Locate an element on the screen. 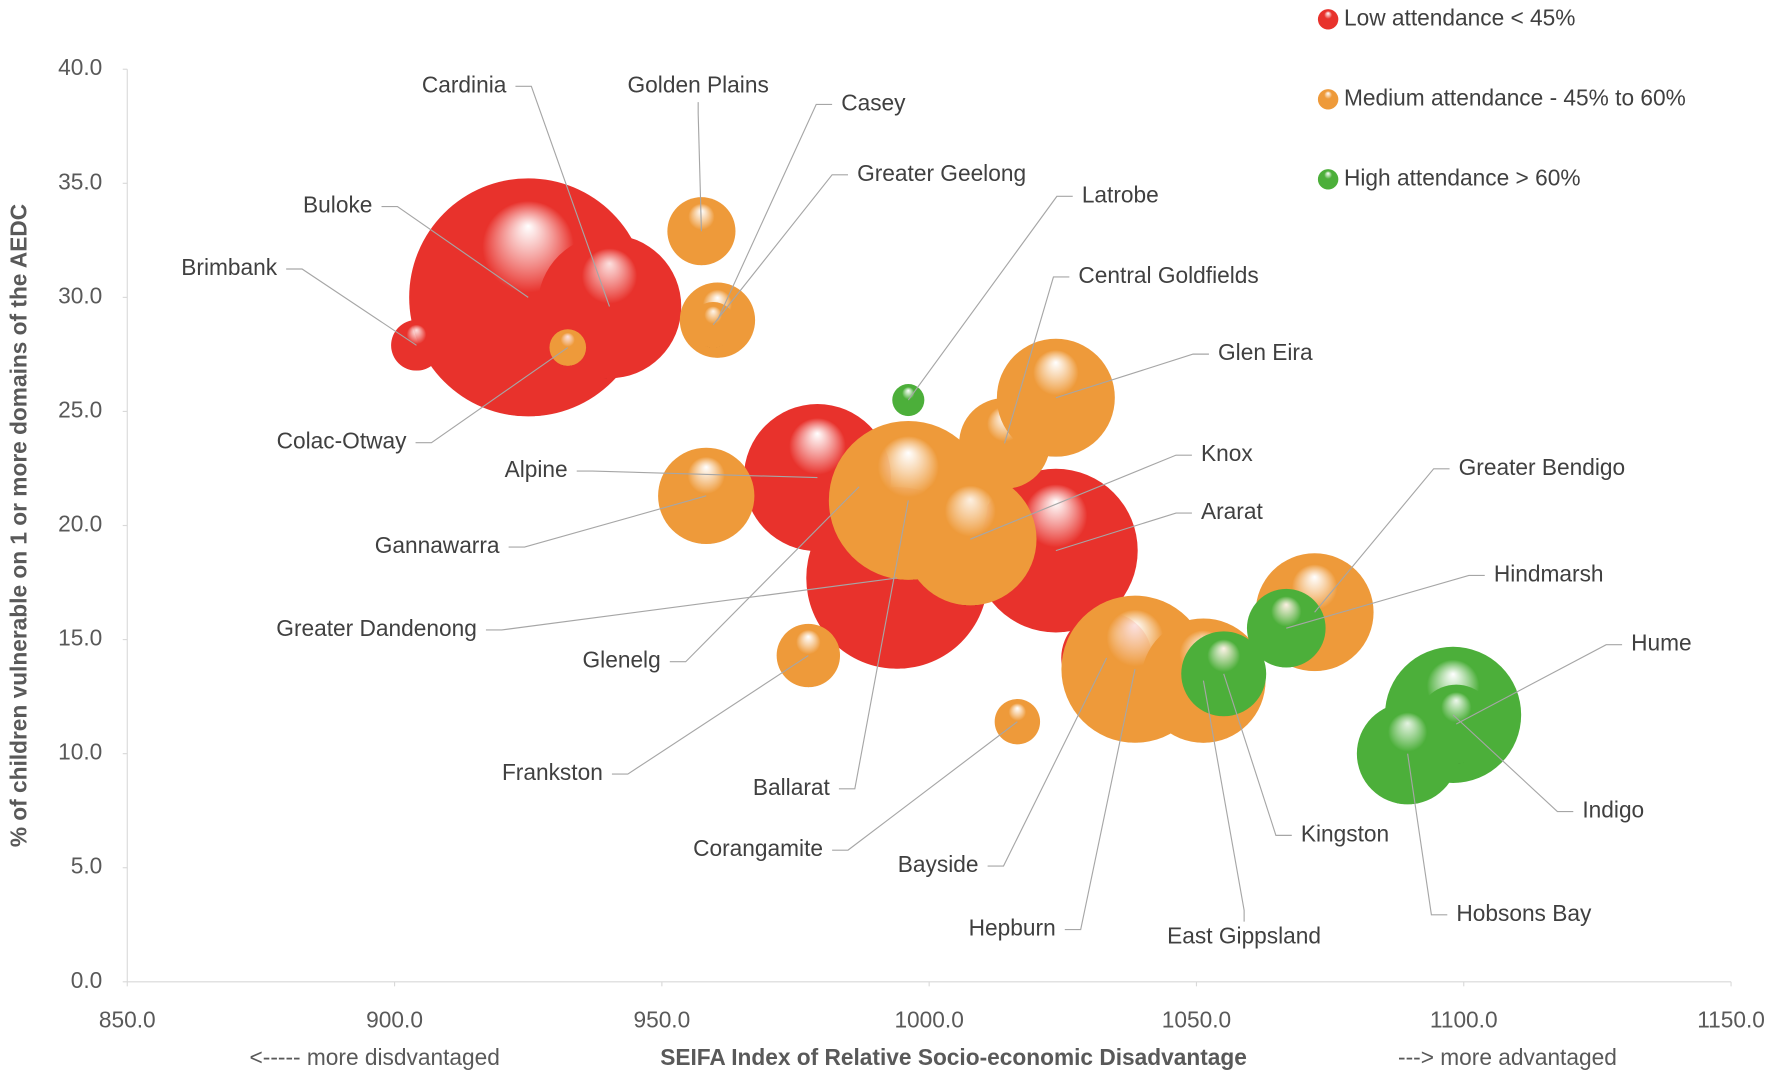 The image size is (1780, 1076). data-label: Colac-Otway is located at coordinates (342, 441).